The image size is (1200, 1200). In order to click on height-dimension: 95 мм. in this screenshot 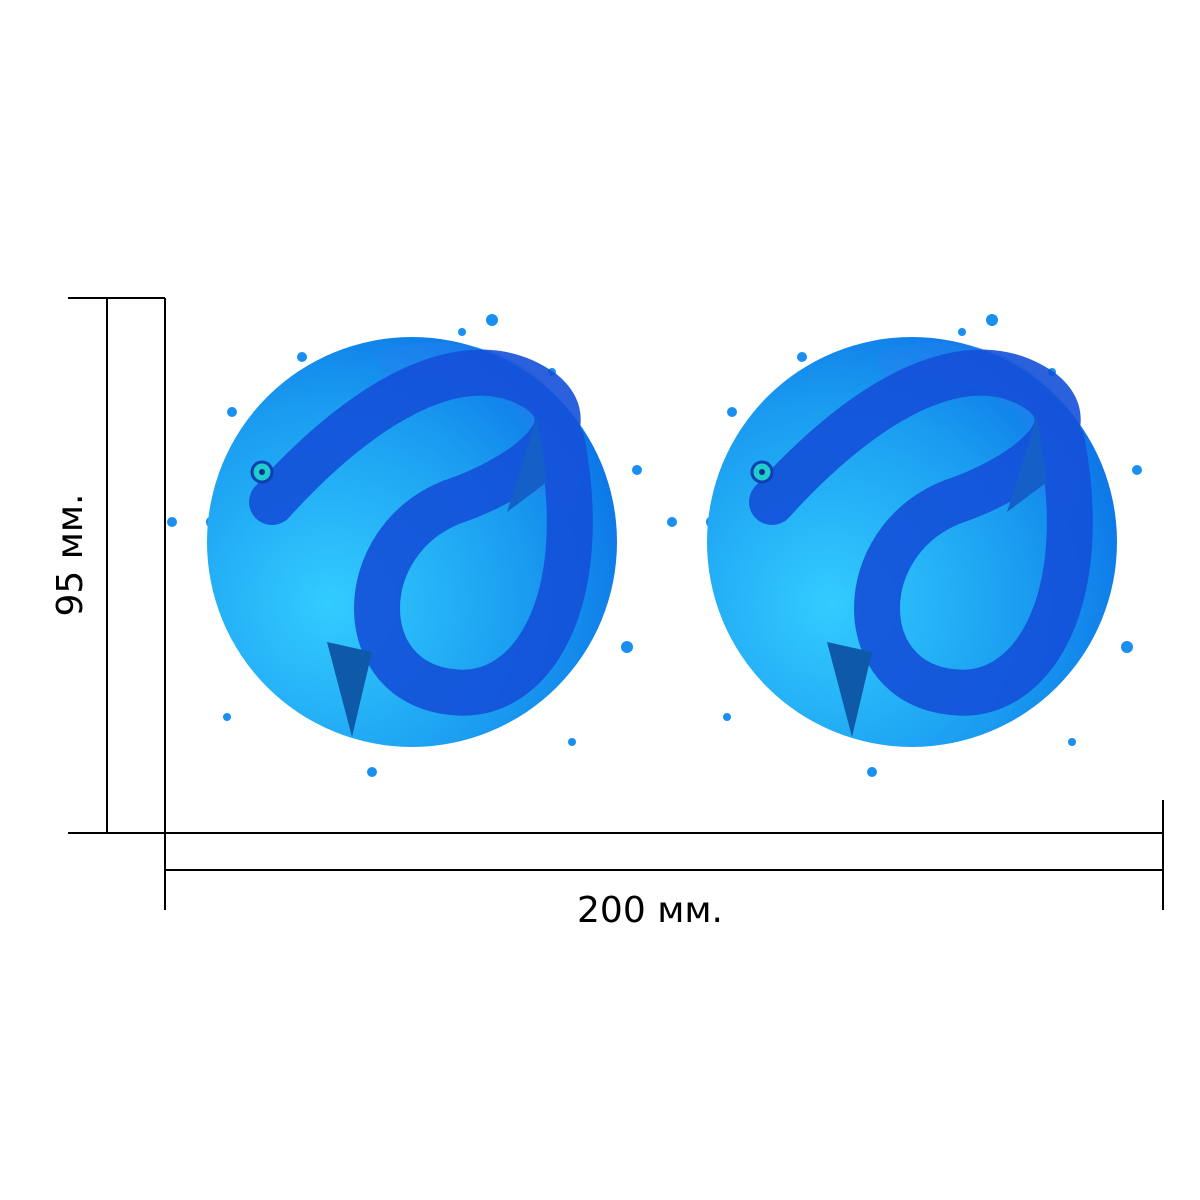, I will do `click(108, 565)`.